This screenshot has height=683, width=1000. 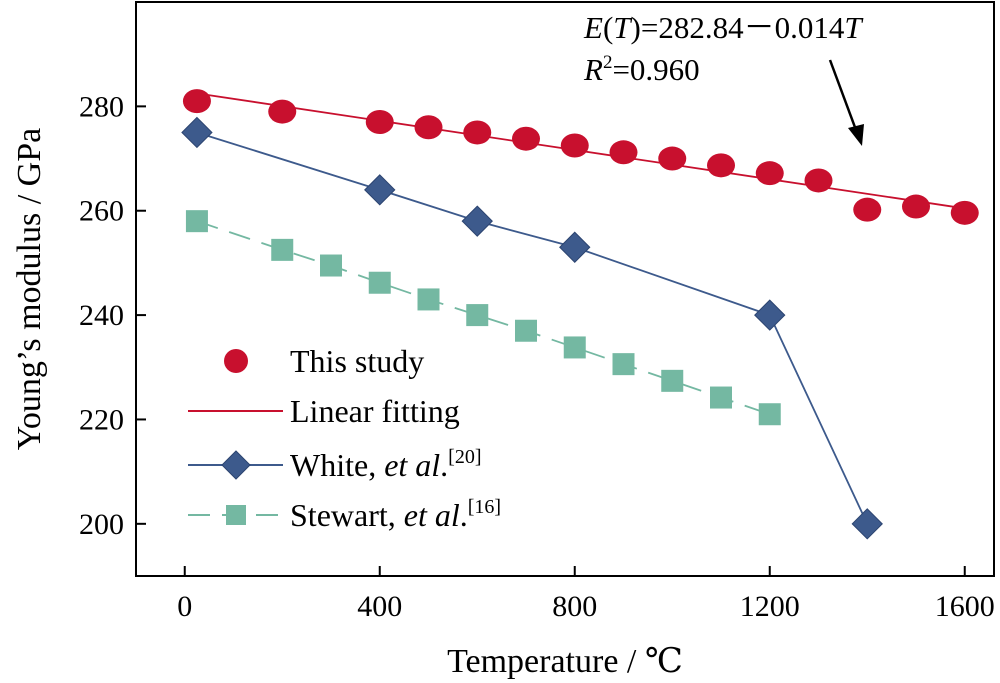 I want to click on y-tick-label-200: 200, so click(x=101, y=524).